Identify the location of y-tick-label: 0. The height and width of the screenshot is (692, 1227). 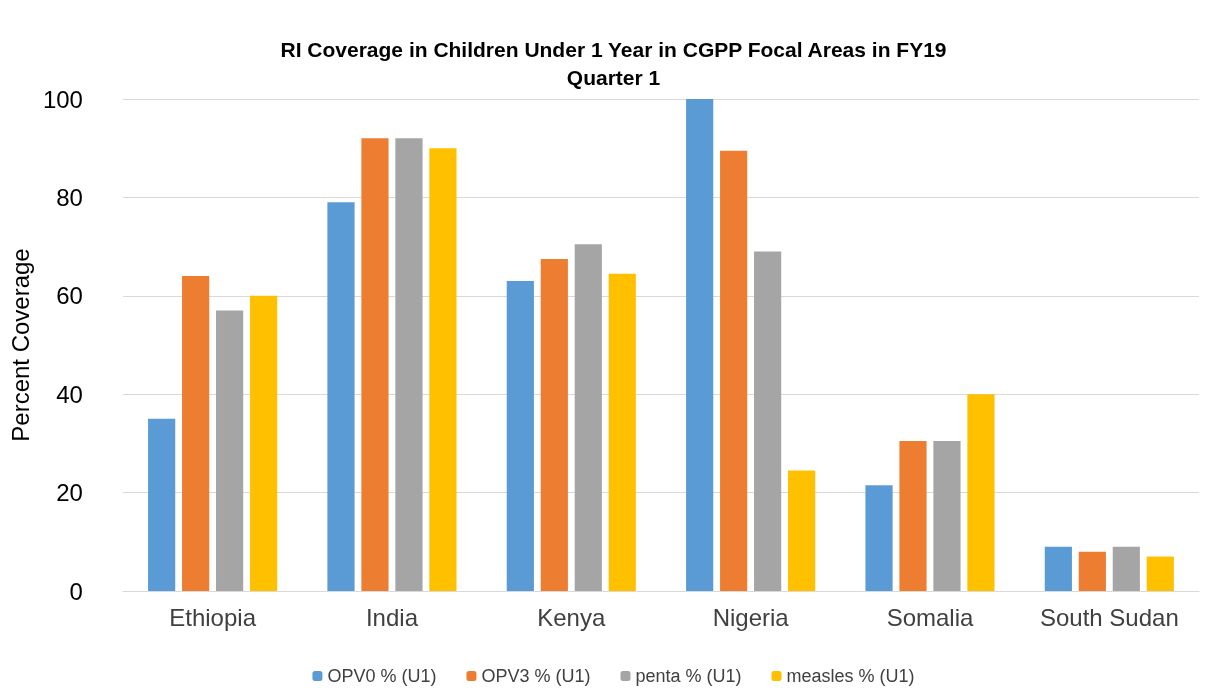
(76, 591).